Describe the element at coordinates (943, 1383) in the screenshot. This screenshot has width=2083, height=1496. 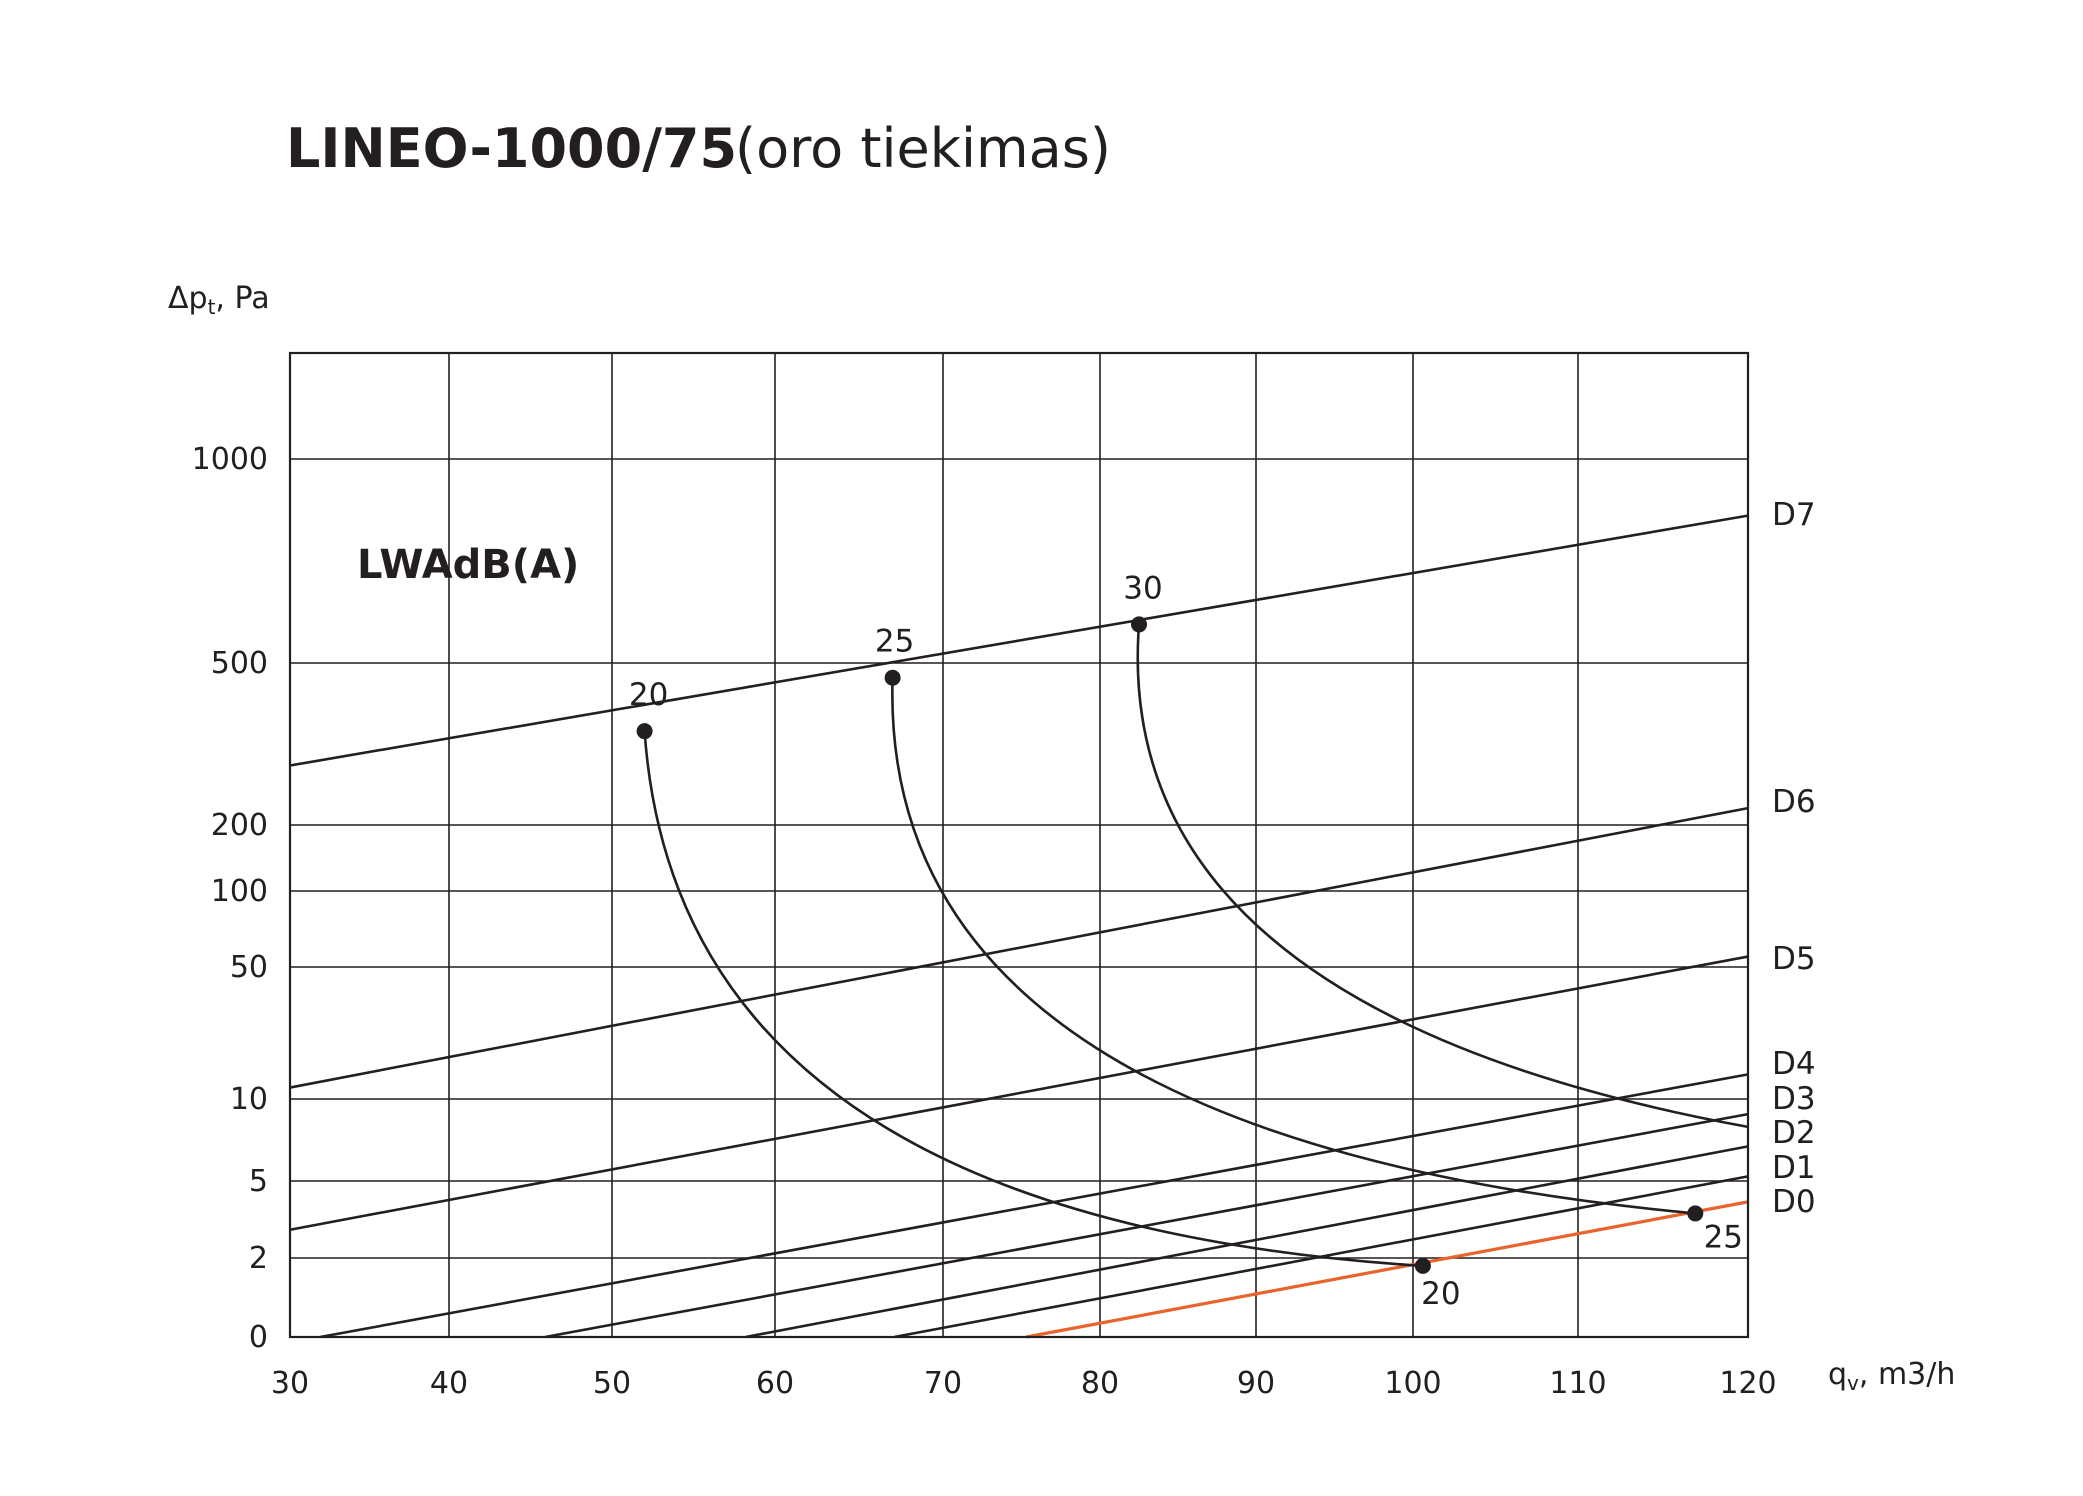
I see `x-tick-label: 70` at that location.